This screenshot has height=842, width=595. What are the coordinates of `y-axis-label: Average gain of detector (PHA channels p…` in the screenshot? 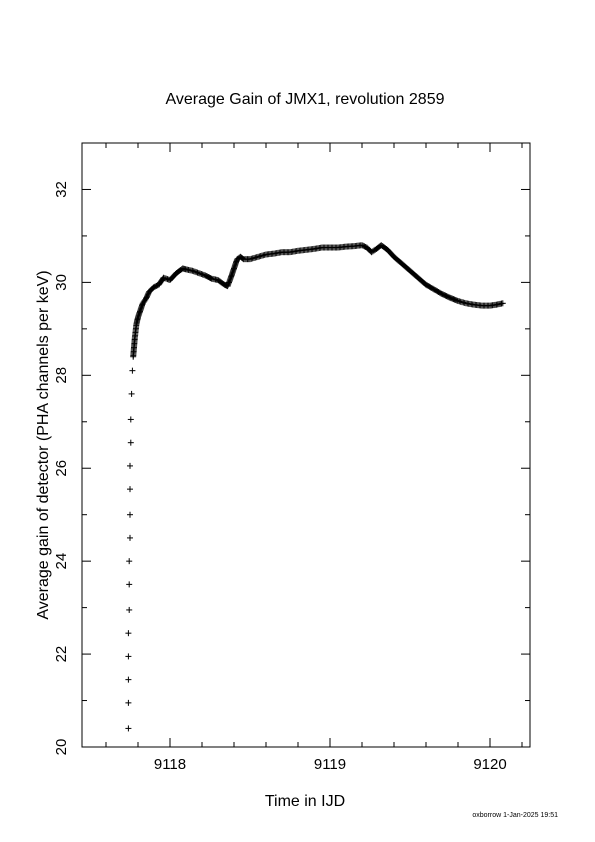 It's located at (43, 444).